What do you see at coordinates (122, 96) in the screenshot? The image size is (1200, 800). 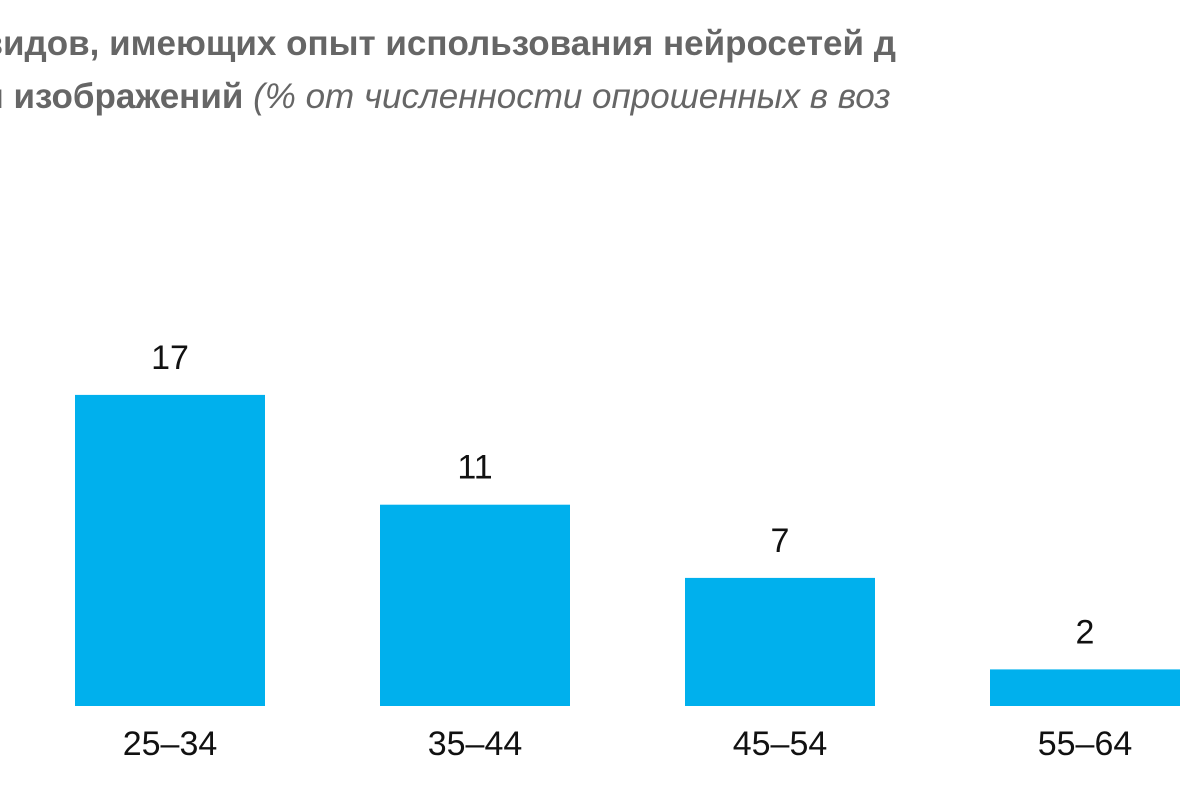 I see `chart-title-line-2-bold: ли изображений` at bounding box center [122, 96].